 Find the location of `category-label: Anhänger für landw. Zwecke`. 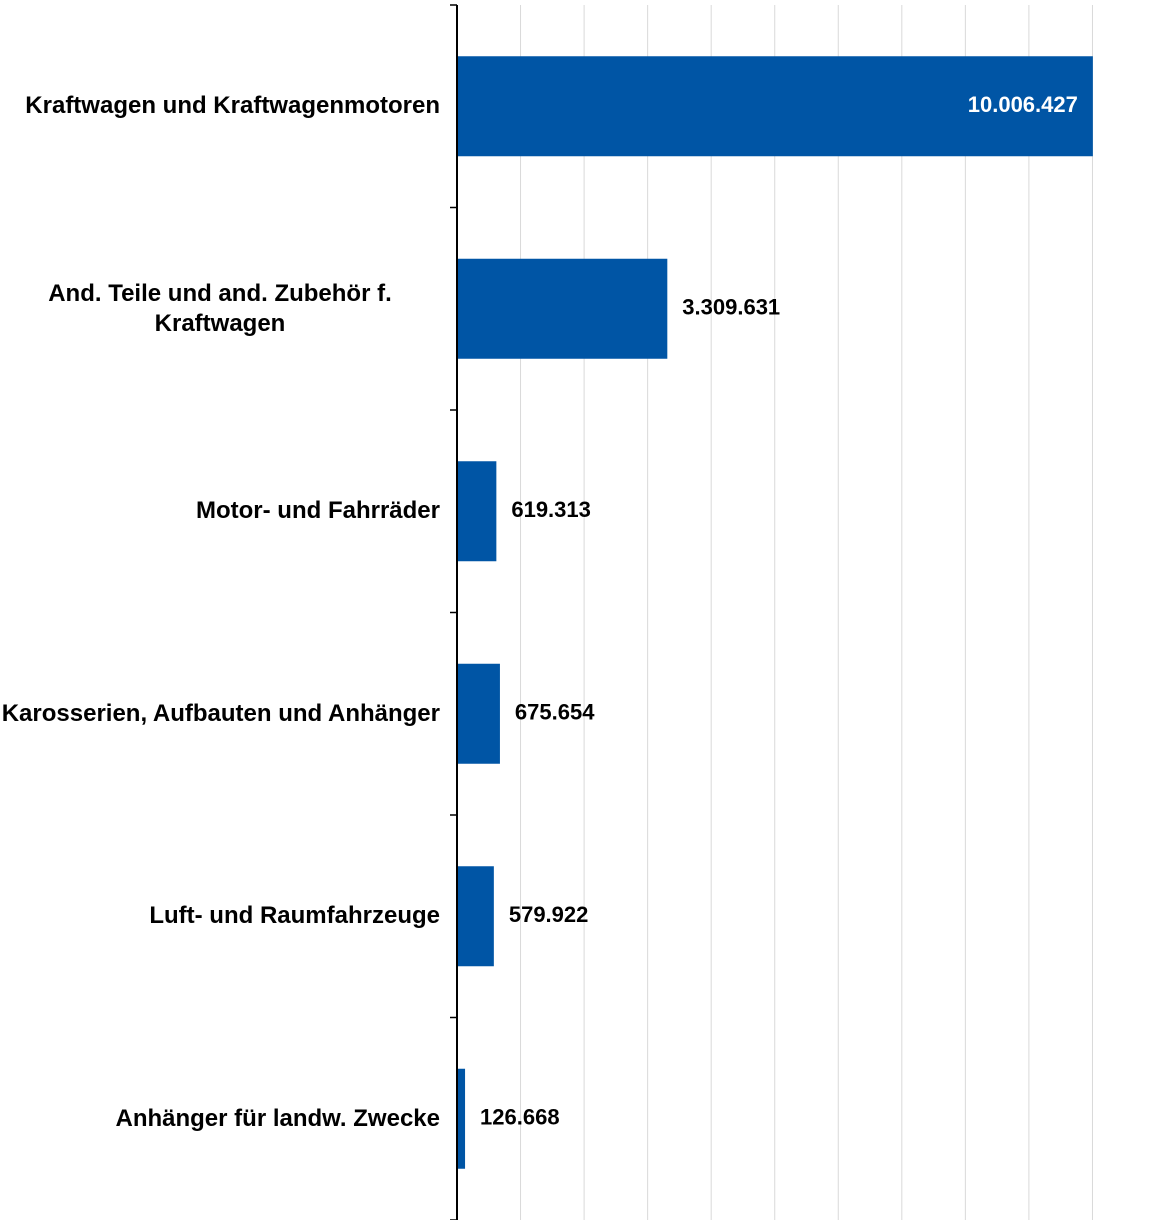

category-label: Anhänger für landw. Zwecke is located at coordinates (277, 1118).